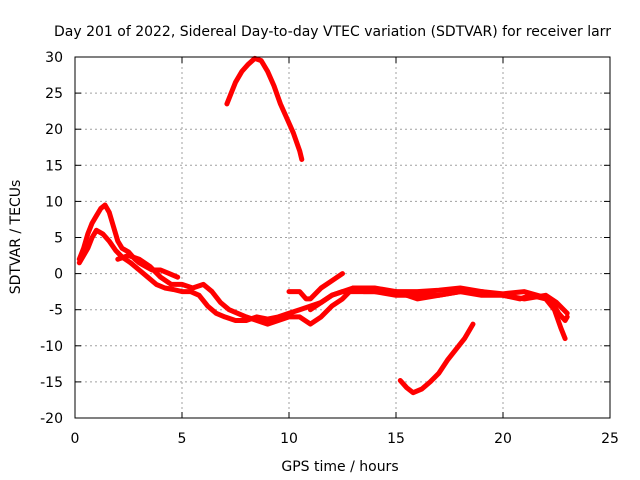 This screenshot has height=480, width=640. Describe the element at coordinates (56, 311) in the screenshot. I see `y-tick-label: -5` at that location.